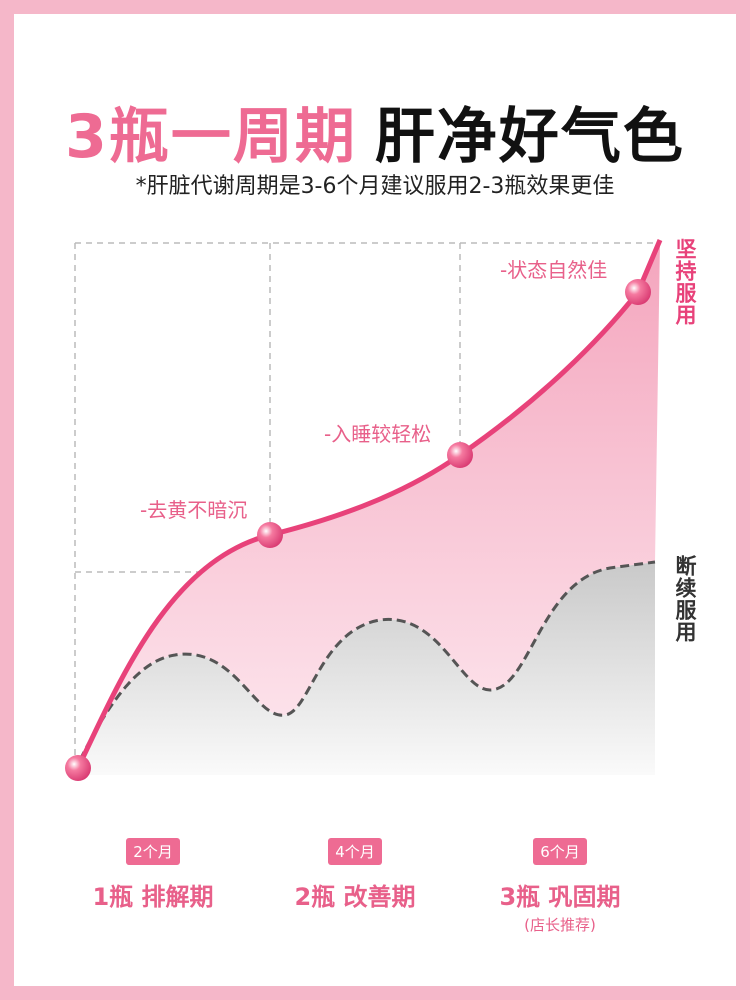 Image resolution: width=750 pixels, height=1000 pixels. Describe the element at coordinates (153, 875) in the screenshot. I see `stage: 2个月 1瓶 排解期` at that location.